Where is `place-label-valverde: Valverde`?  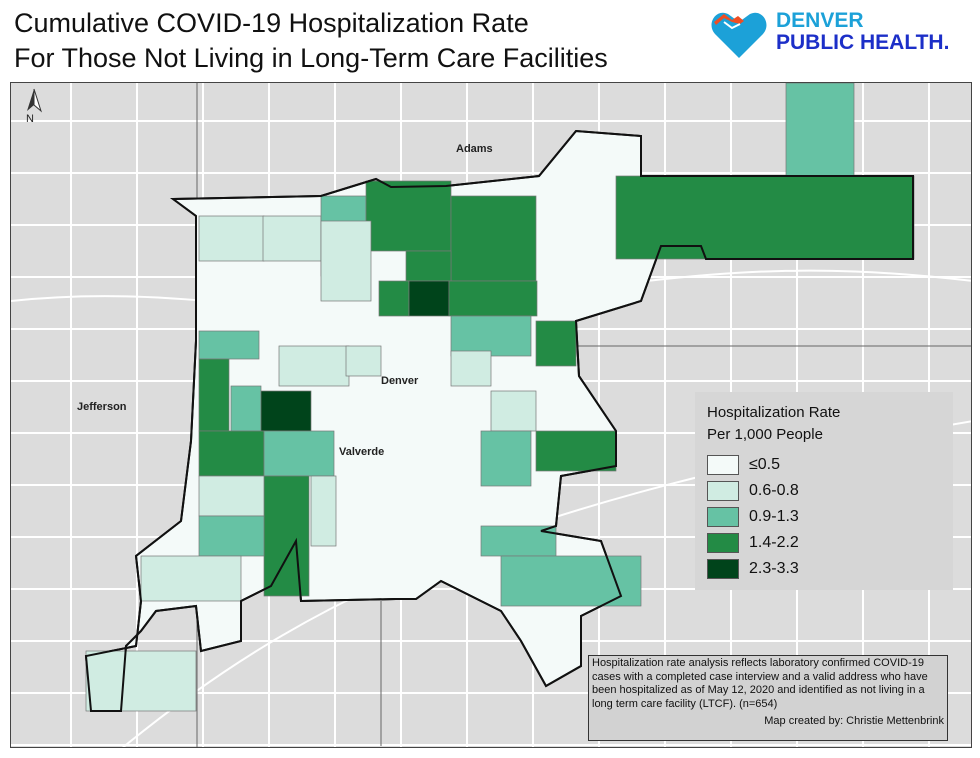 place-label-valverde: Valverde is located at coordinates (362, 452).